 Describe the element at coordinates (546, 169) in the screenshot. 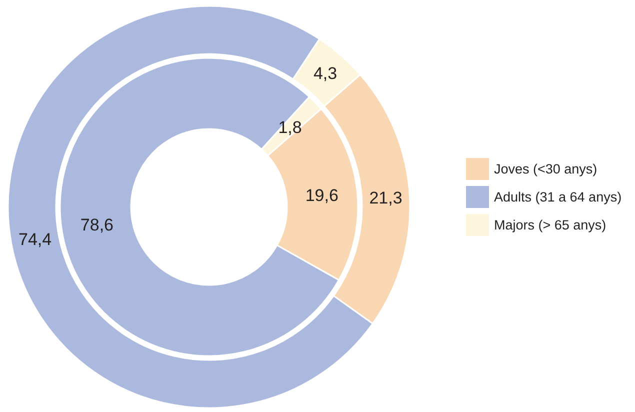

I see `legend-label: Joves (<30 anys)` at that location.